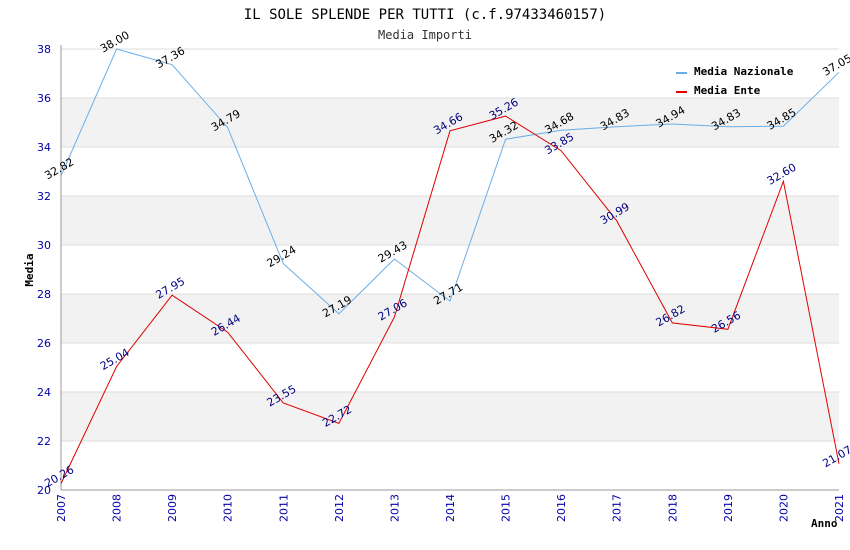  What do you see at coordinates (44, 343) in the screenshot?
I see `y-tick-label: 26` at bounding box center [44, 343].